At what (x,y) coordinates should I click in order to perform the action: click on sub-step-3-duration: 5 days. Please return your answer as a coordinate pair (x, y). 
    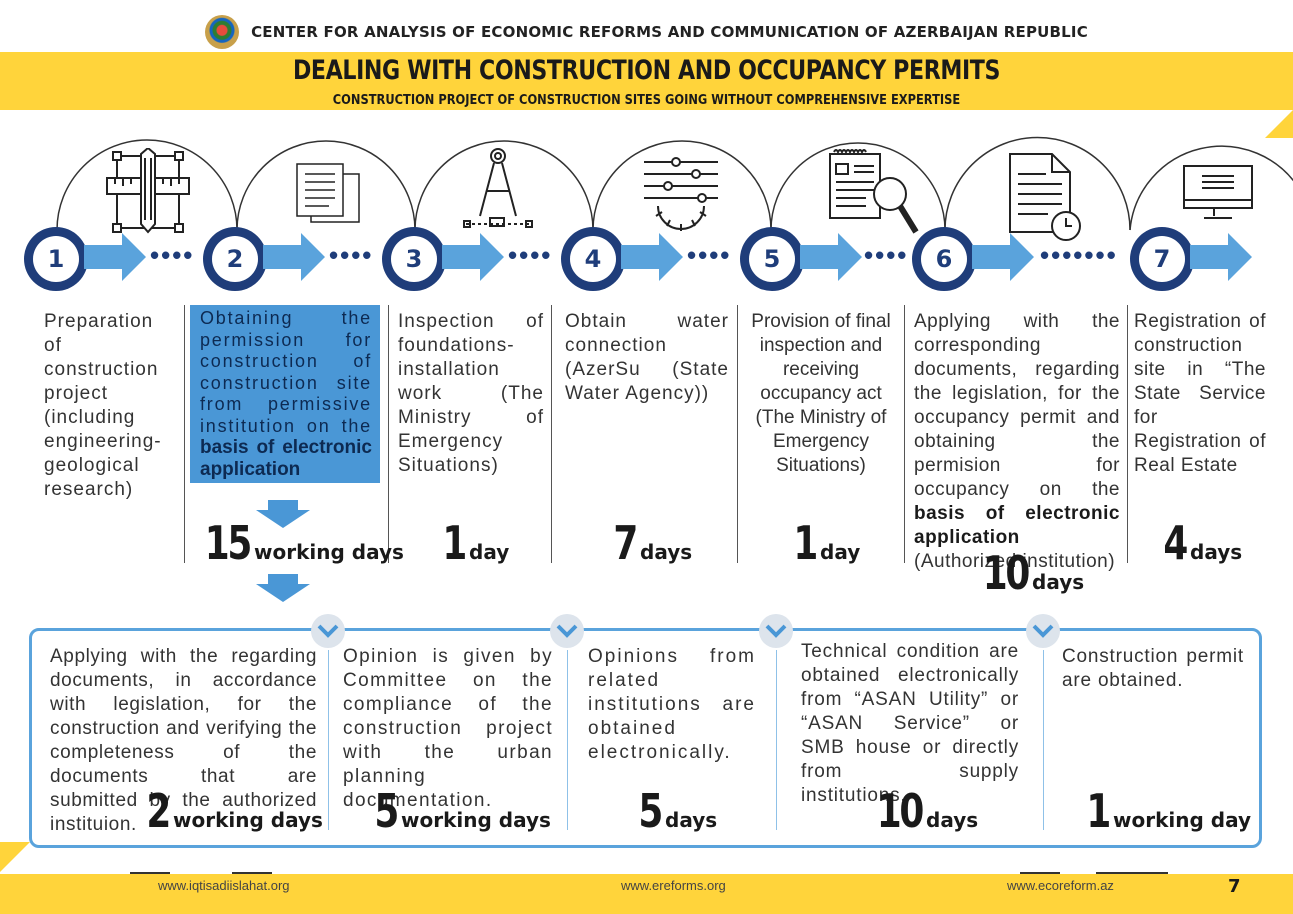
    Looking at the image, I should click on (678, 811).